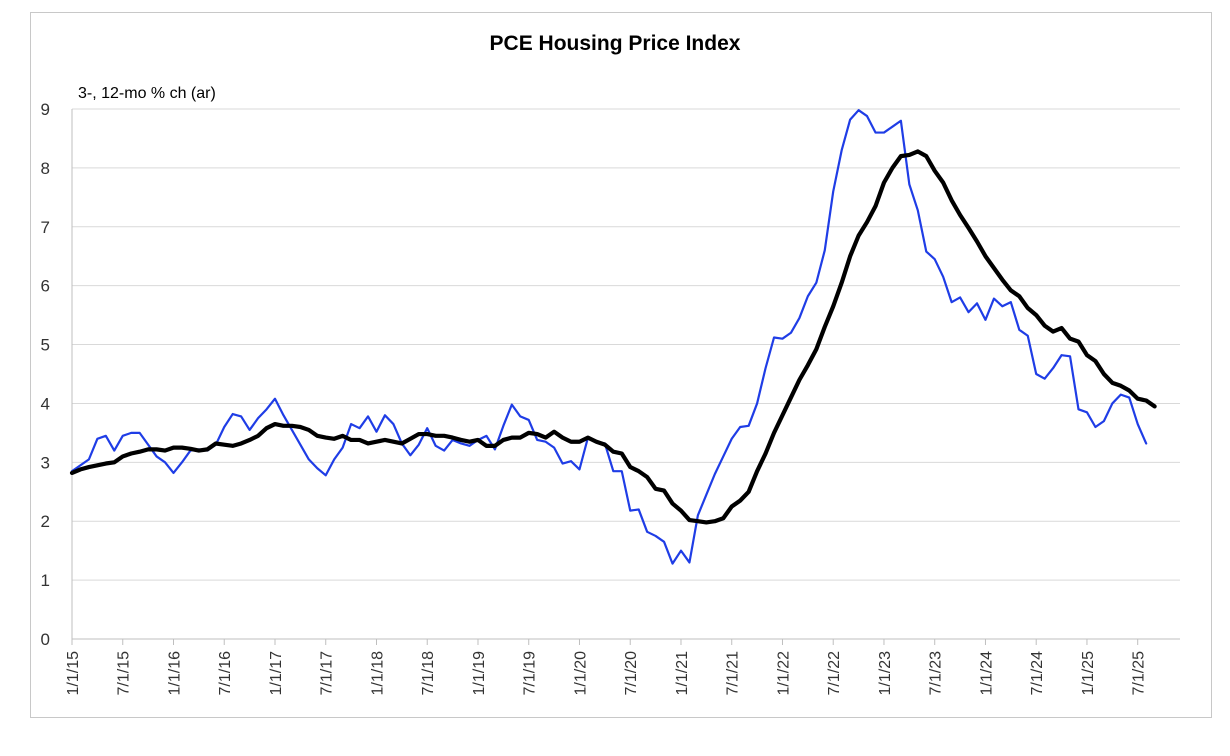 Image resolution: width=1230 pixels, height=756 pixels. I want to click on y-tick-label: 7, so click(45, 227).